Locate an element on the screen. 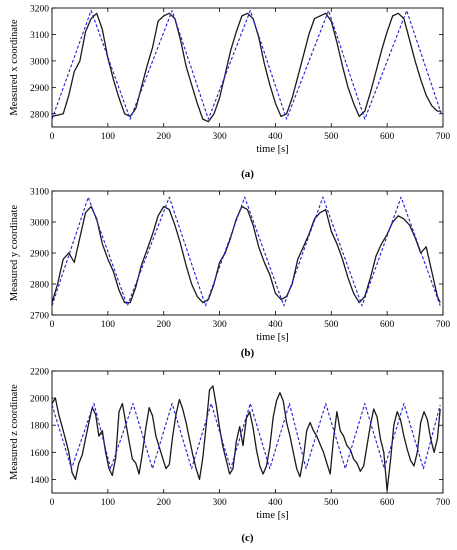  y-tick-label: 2700 is located at coordinates (39, 317).